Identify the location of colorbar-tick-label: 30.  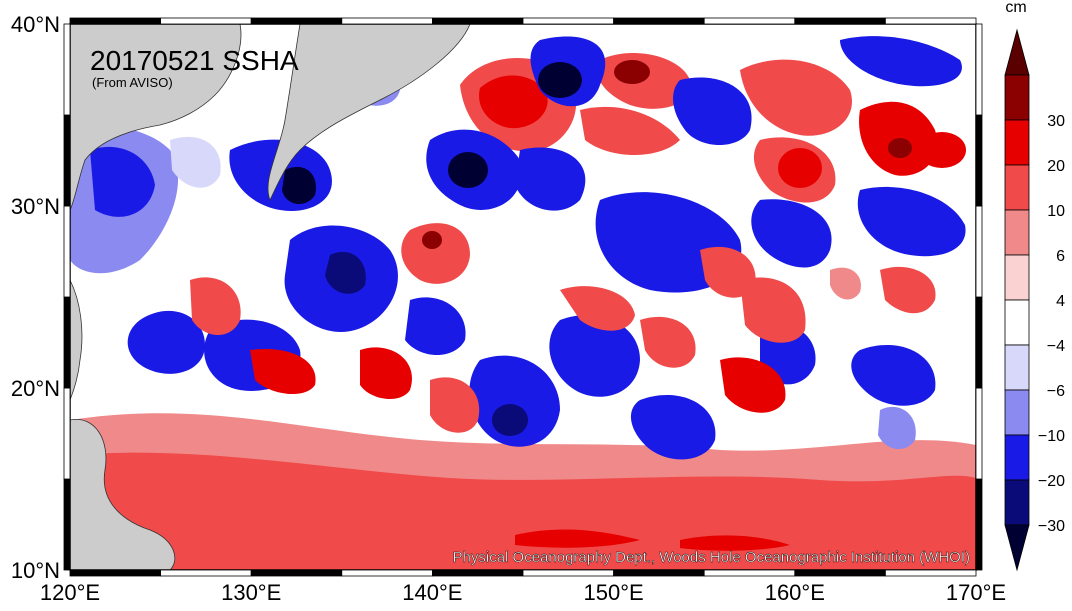
(1056, 121).